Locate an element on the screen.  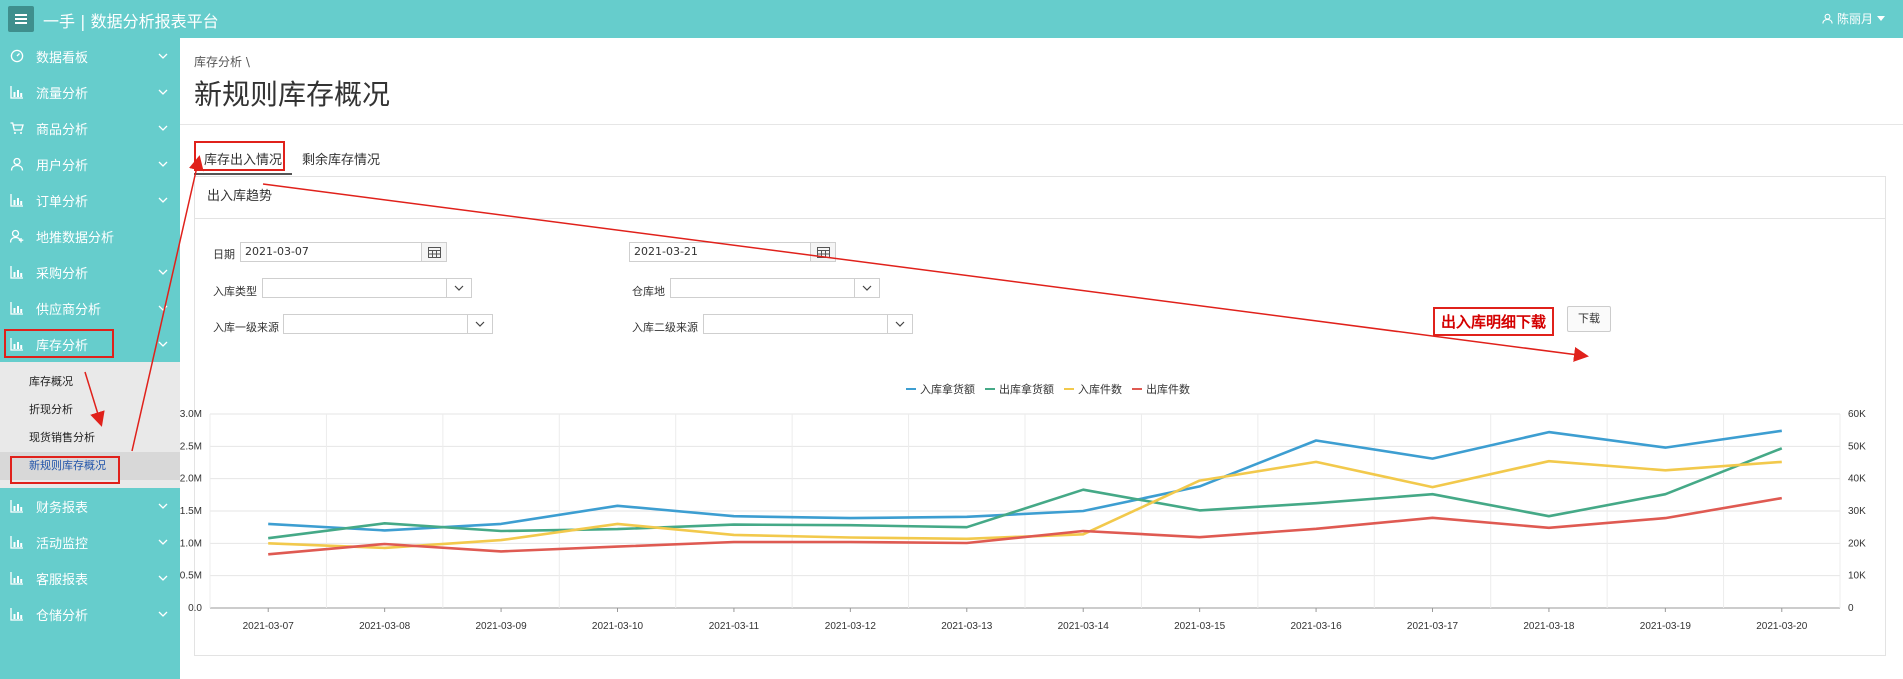
y-right-tick-label: 0 is located at coordinates (1851, 608).